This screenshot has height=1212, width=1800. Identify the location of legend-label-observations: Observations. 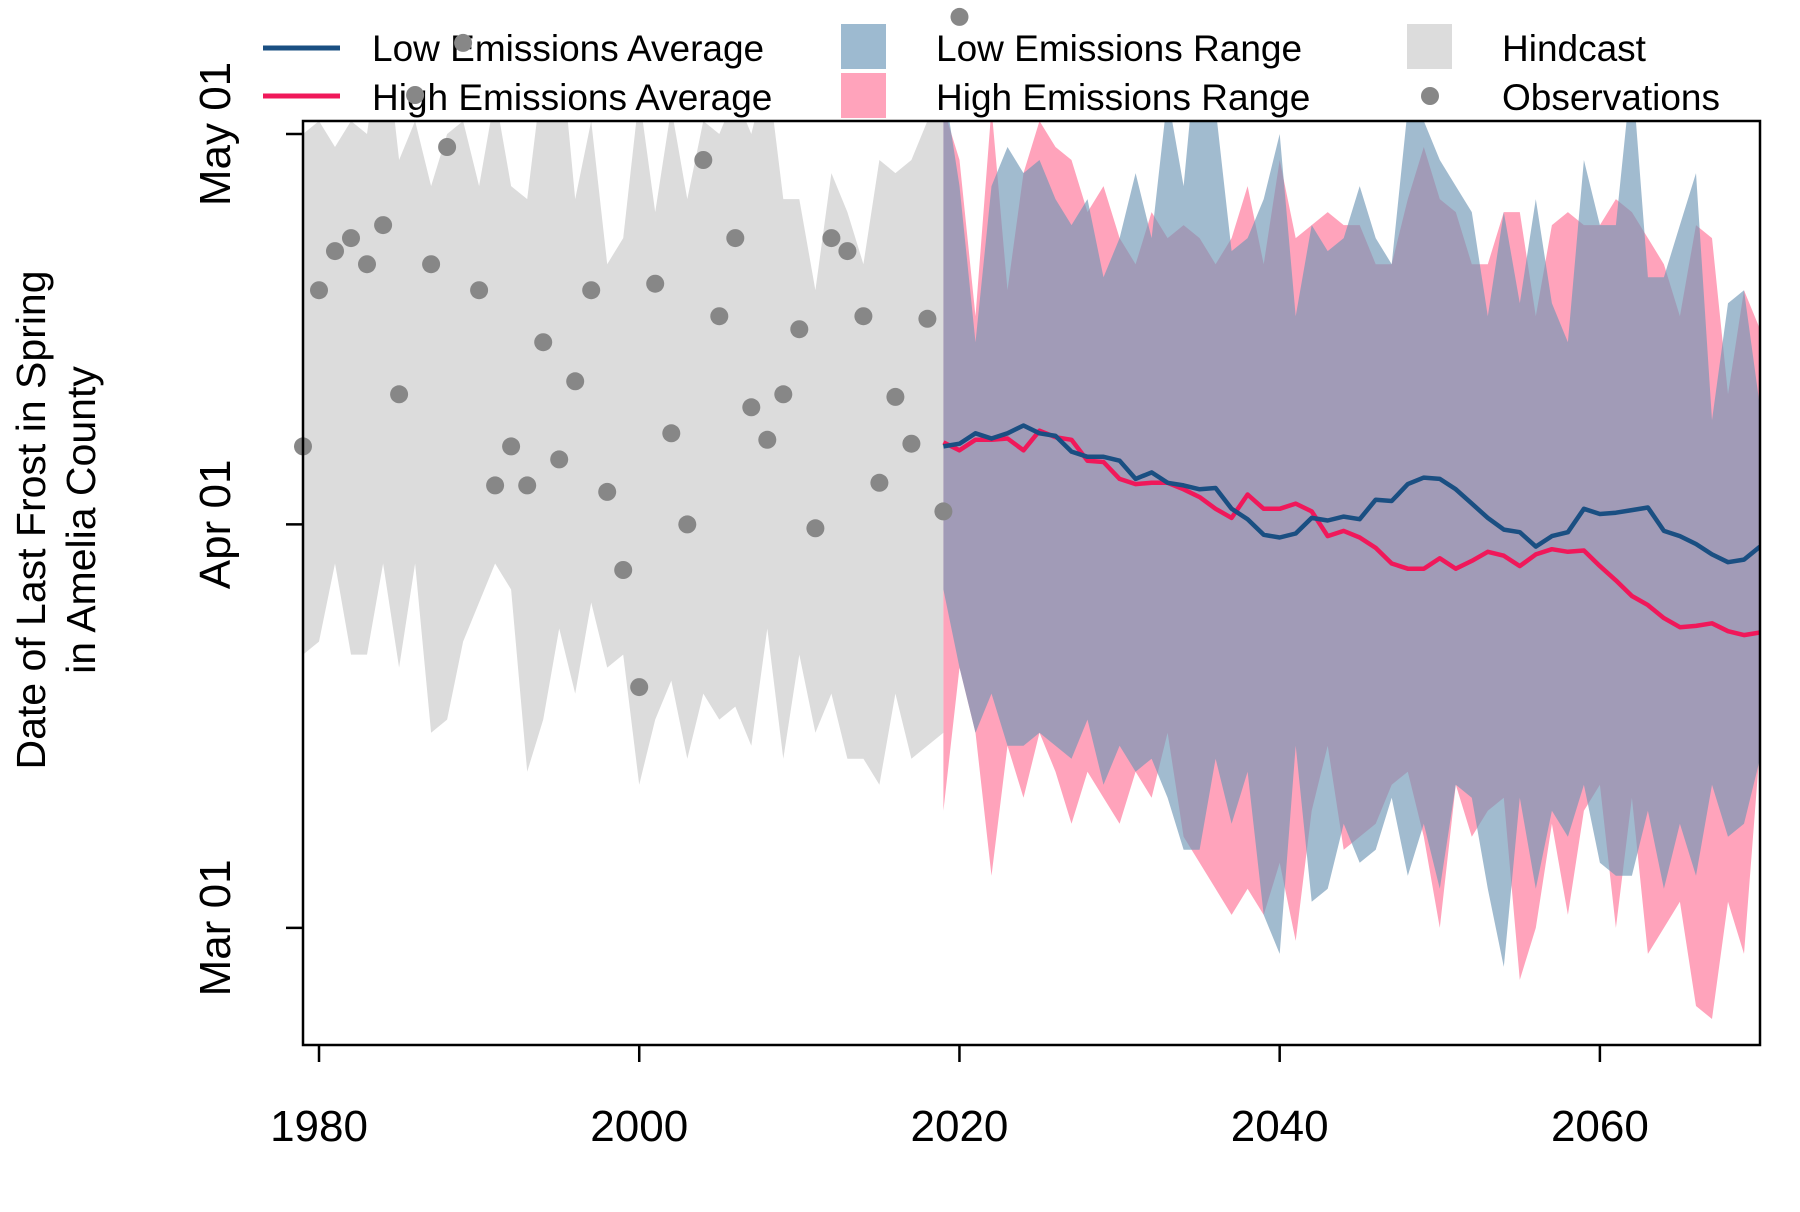
(1611, 97).